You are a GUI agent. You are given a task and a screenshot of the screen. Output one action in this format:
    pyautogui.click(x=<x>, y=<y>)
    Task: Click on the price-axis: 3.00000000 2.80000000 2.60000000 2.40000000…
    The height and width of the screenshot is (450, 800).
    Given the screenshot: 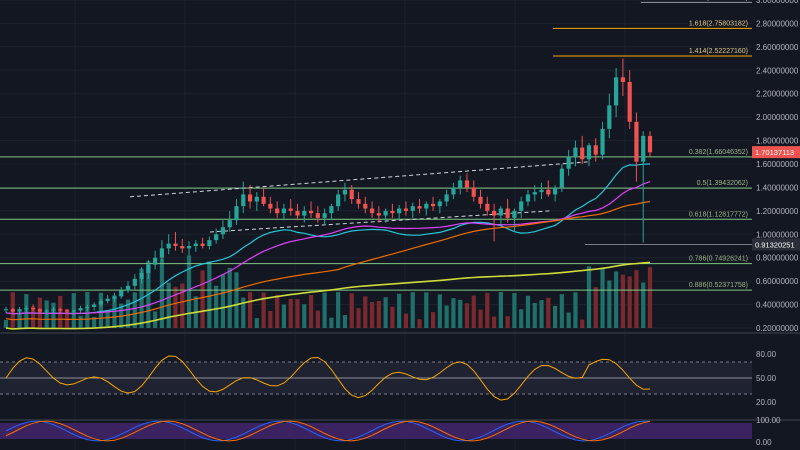 What is the action you would take?
    pyautogui.click(x=776, y=225)
    